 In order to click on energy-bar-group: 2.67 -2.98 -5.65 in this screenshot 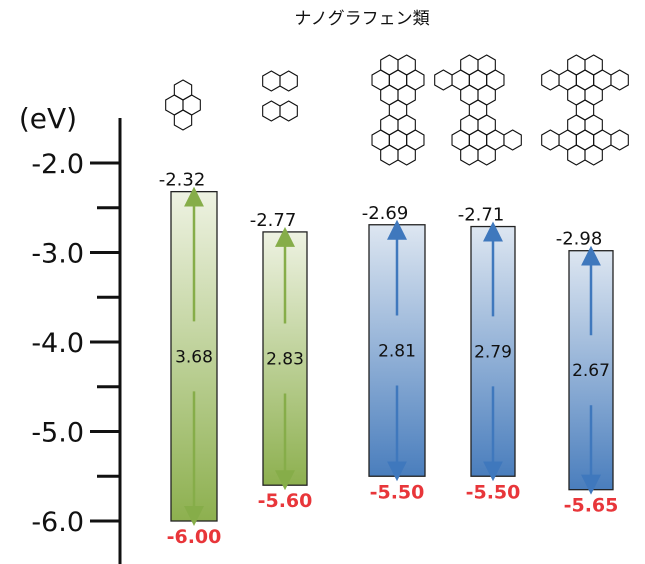, I will do `click(587, 373)`.